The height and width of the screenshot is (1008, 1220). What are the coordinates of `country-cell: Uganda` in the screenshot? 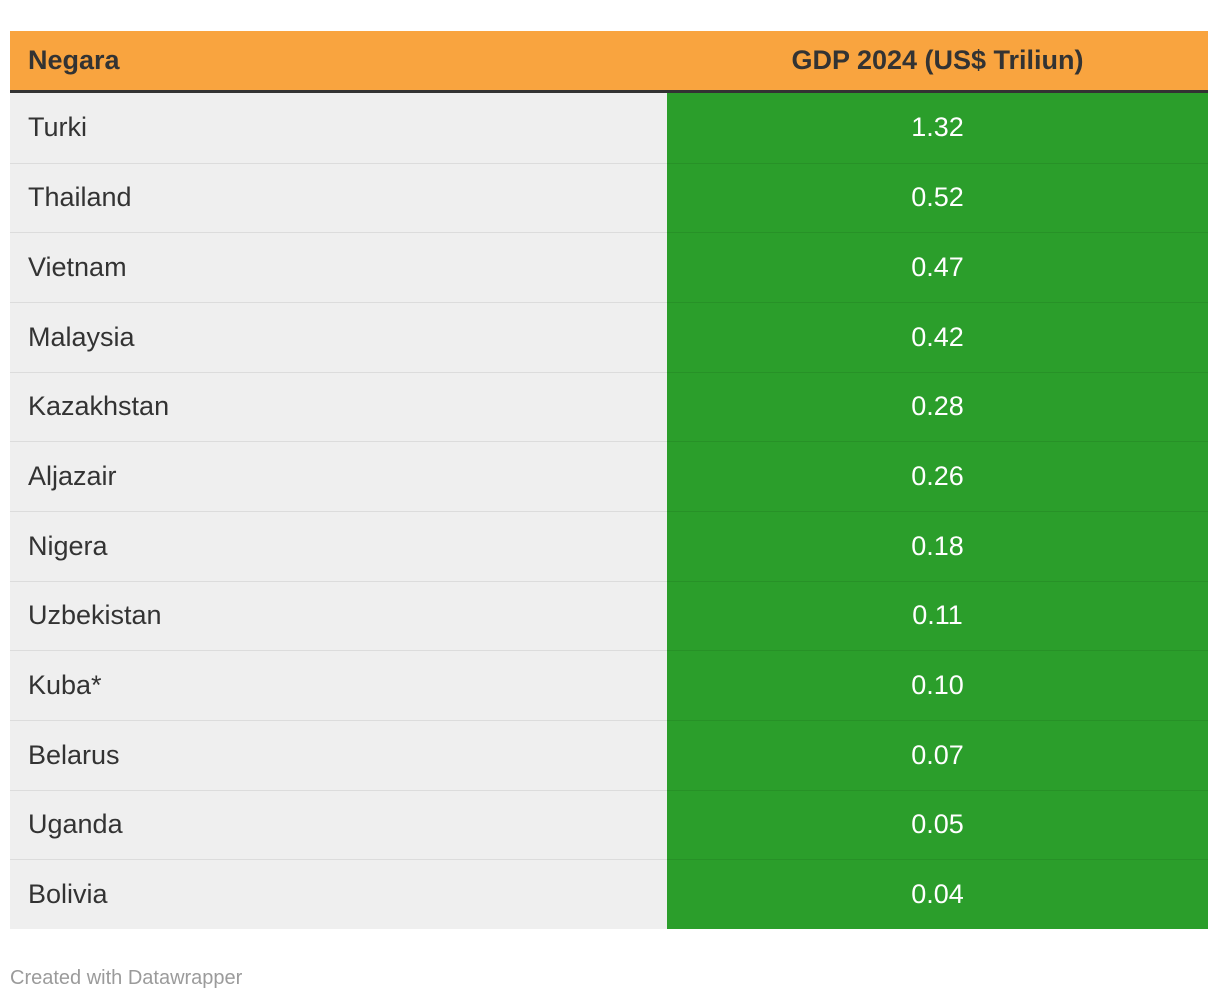 It's located at (338, 824).